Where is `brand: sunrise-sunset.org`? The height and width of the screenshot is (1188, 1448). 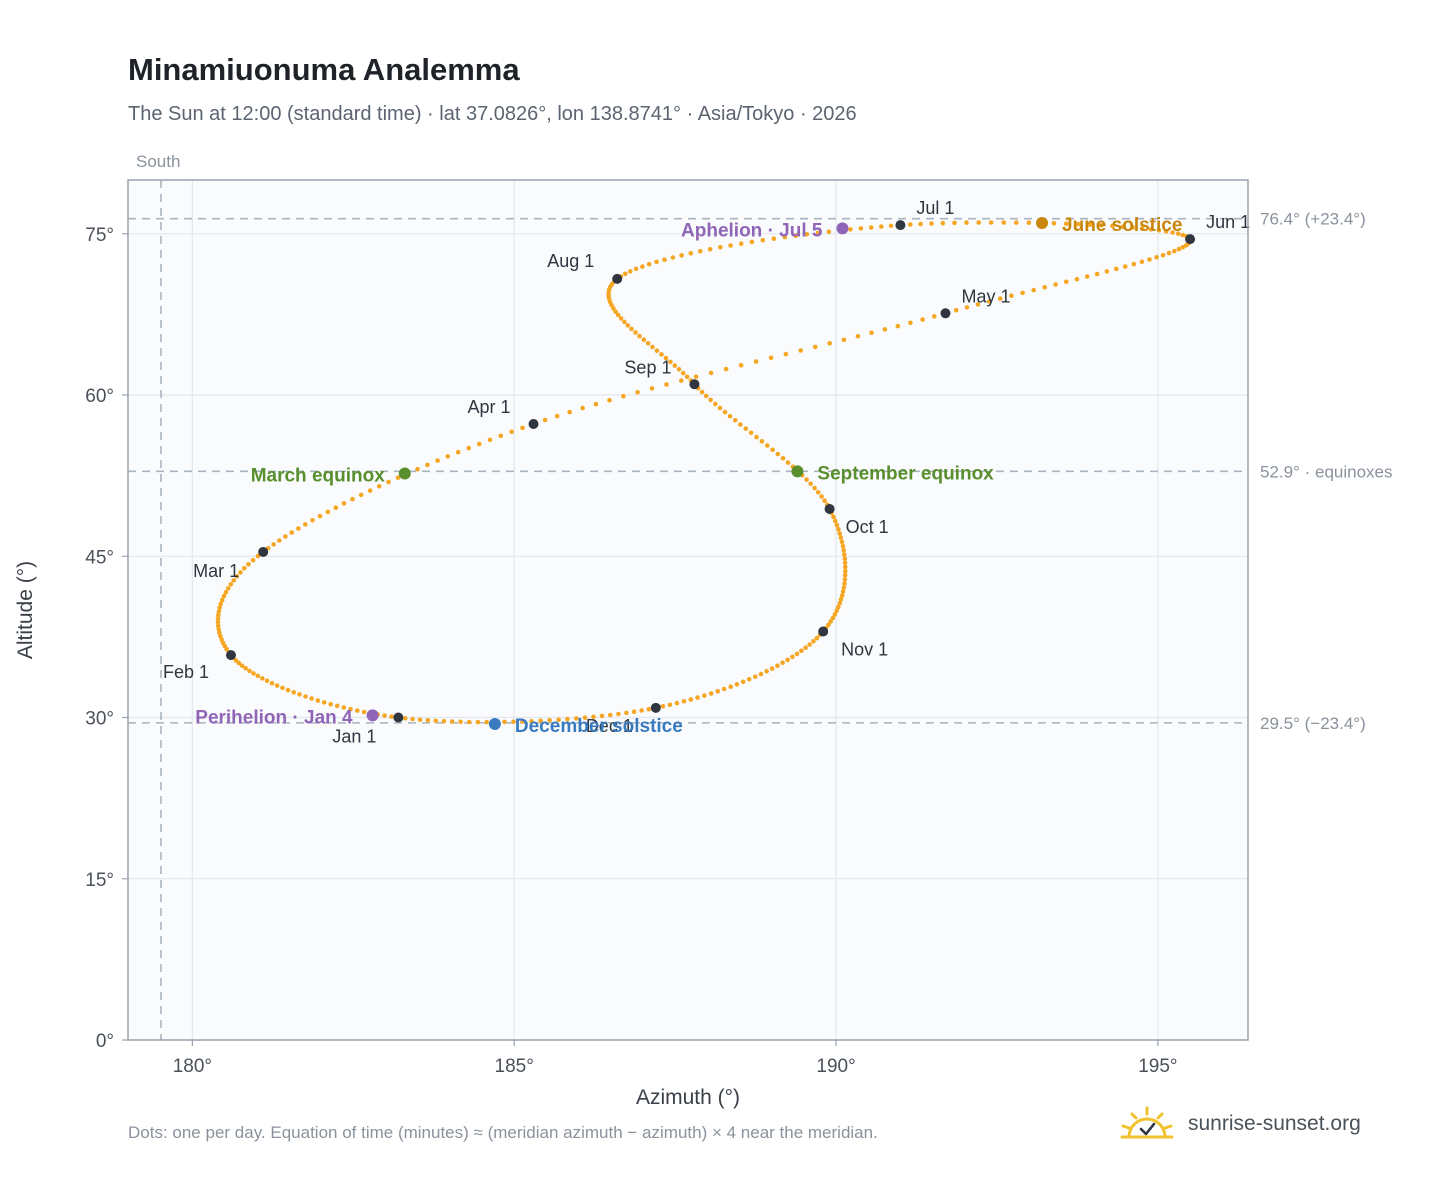
brand: sunrise-sunset.org is located at coordinates (1240, 1124).